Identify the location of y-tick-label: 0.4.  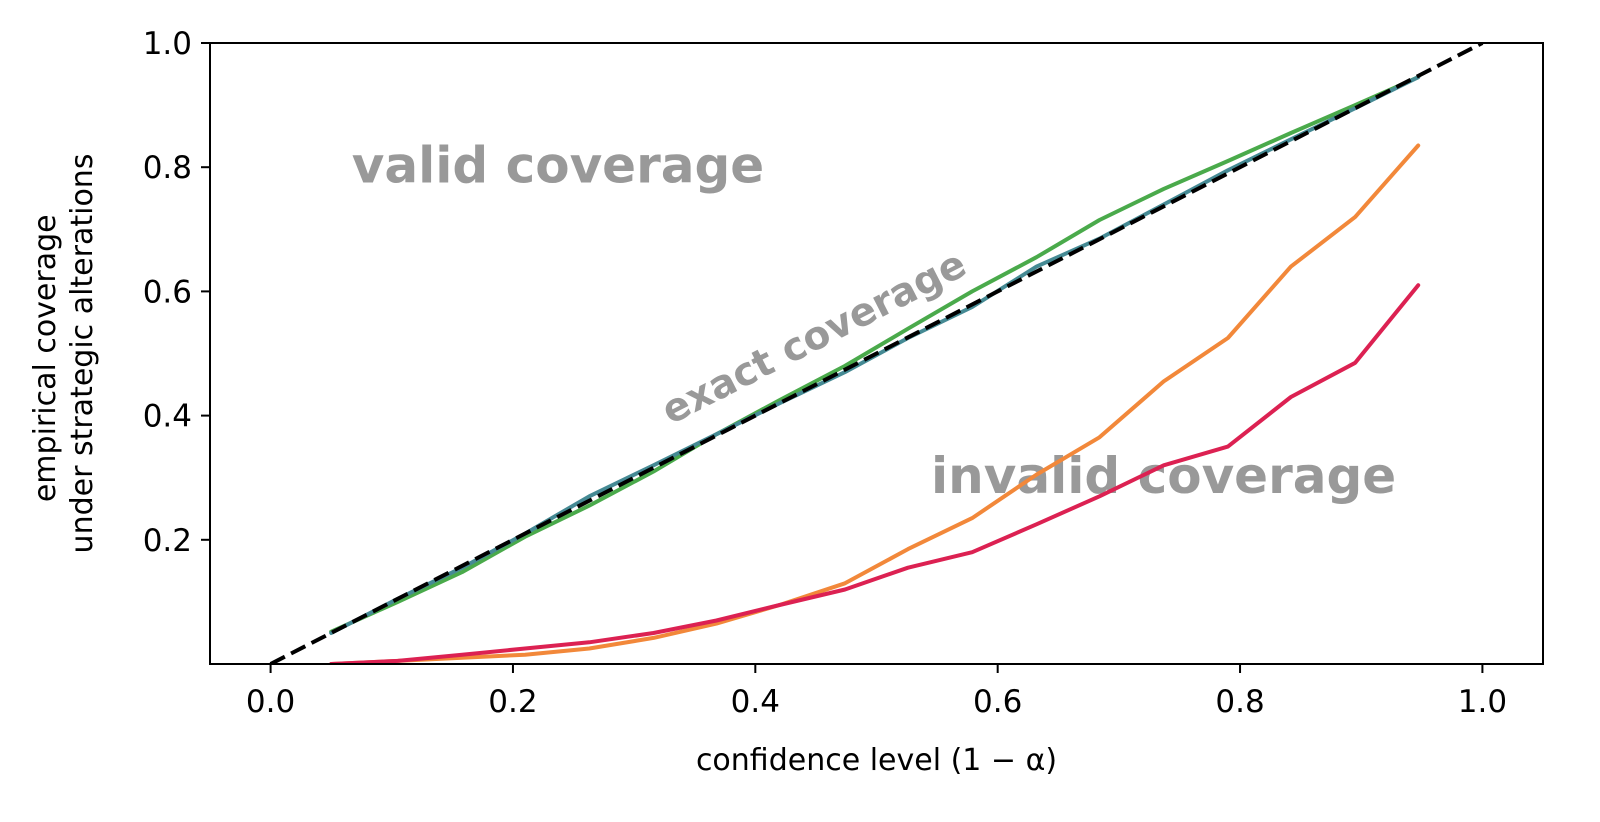
(167, 417).